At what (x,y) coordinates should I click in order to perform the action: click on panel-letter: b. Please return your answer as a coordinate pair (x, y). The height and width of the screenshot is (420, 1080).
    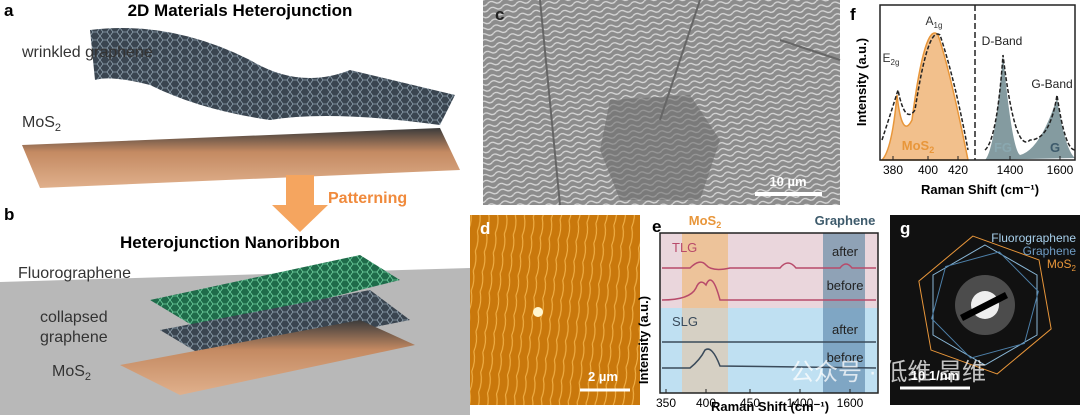
    Looking at the image, I should click on (9, 214).